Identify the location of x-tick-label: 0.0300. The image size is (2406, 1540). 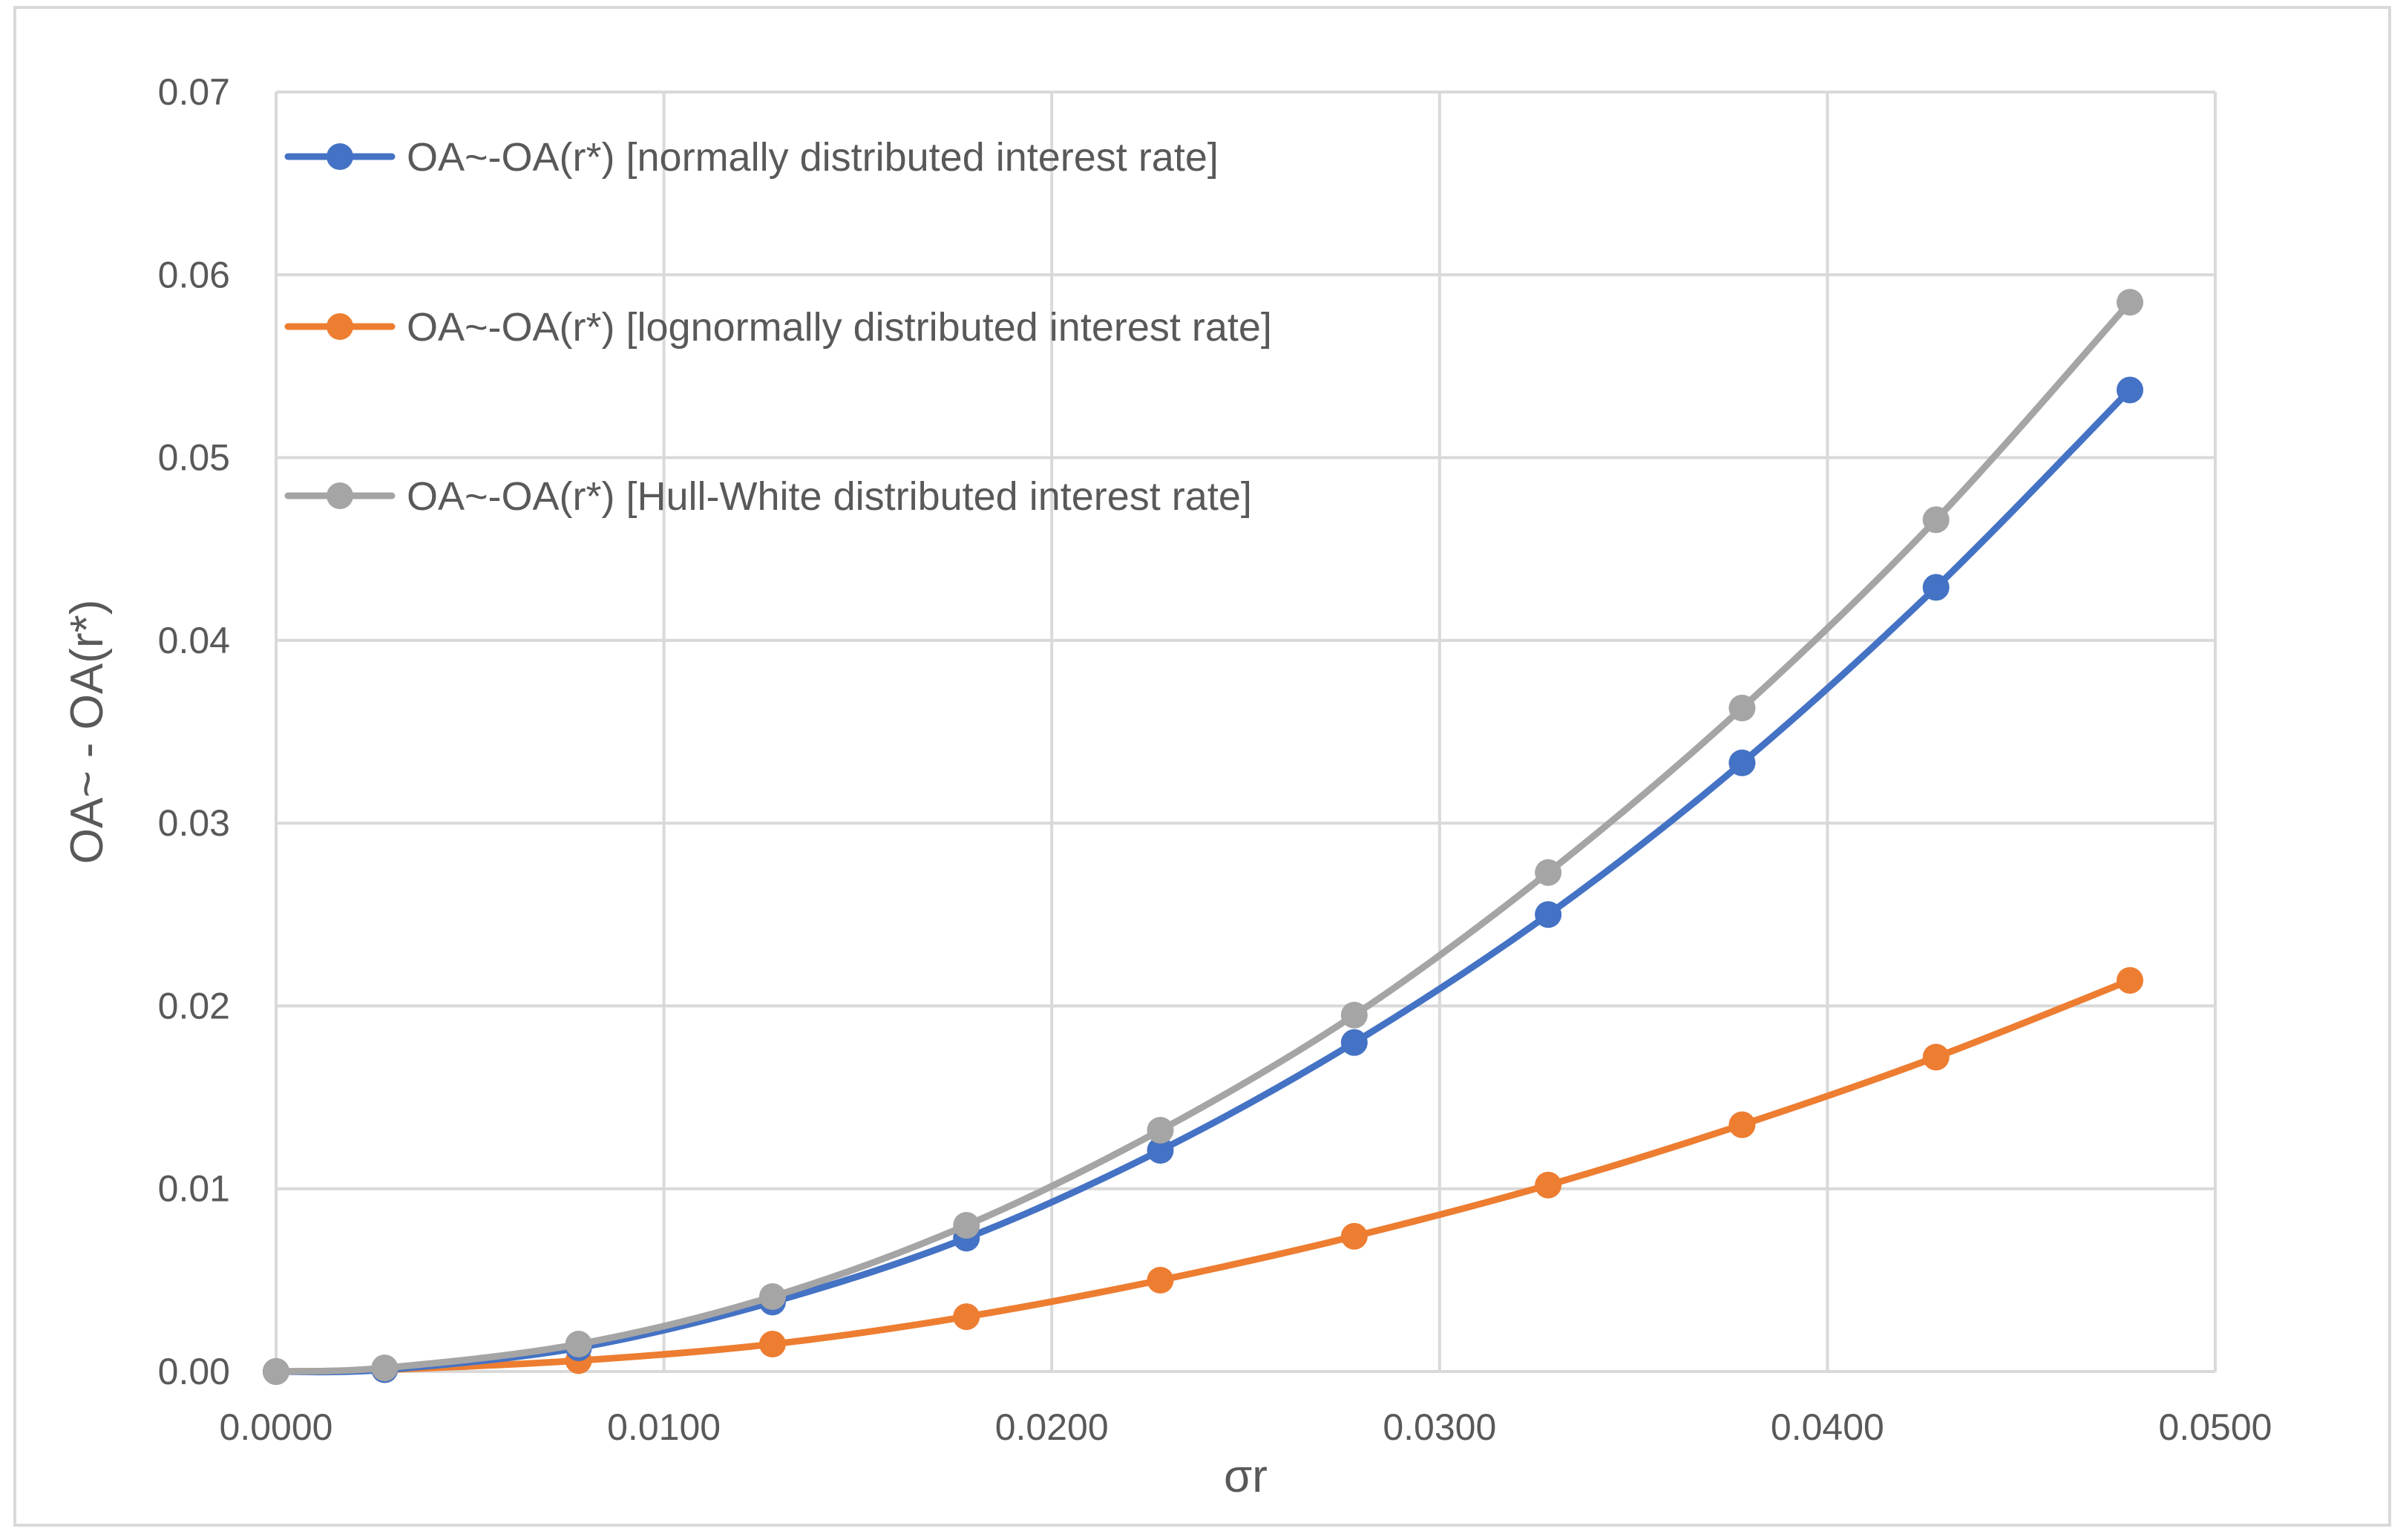
(1440, 1427).